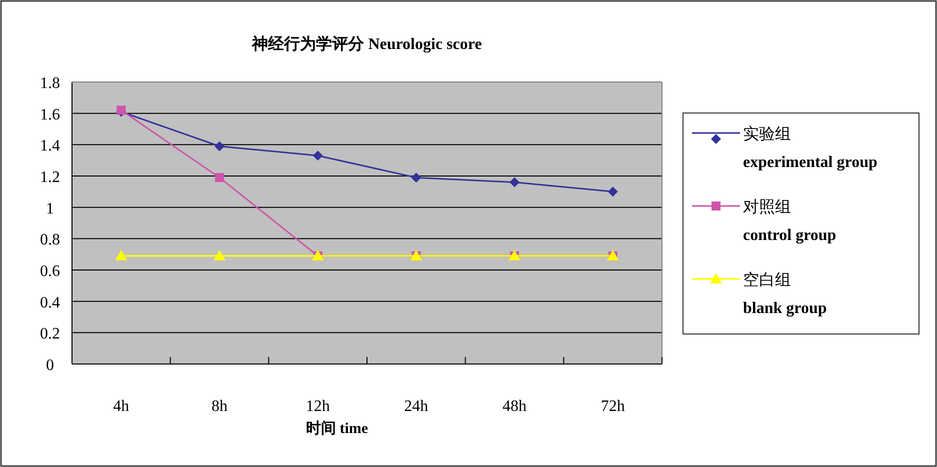  Describe the element at coordinates (121, 406) in the screenshot. I see `x-tick-label: 4h` at that location.